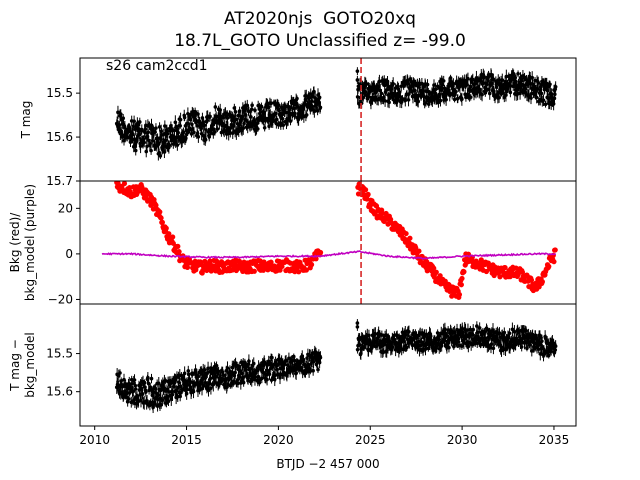  Describe the element at coordinates (462, 440) in the screenshot. I see `x-tick-label: 2030` at that location.